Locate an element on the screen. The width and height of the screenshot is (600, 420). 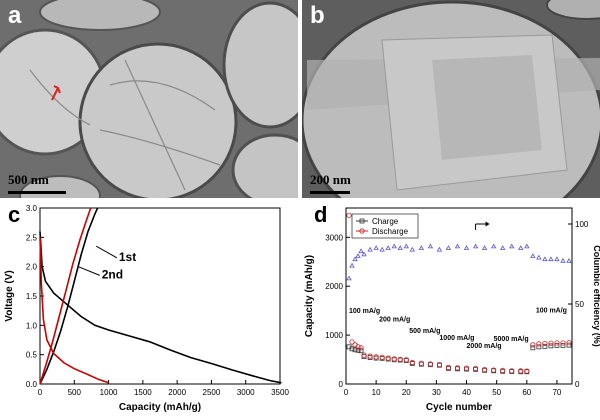
y-tick-label-c-6: 3.0 is located at coordinates (32, 208).